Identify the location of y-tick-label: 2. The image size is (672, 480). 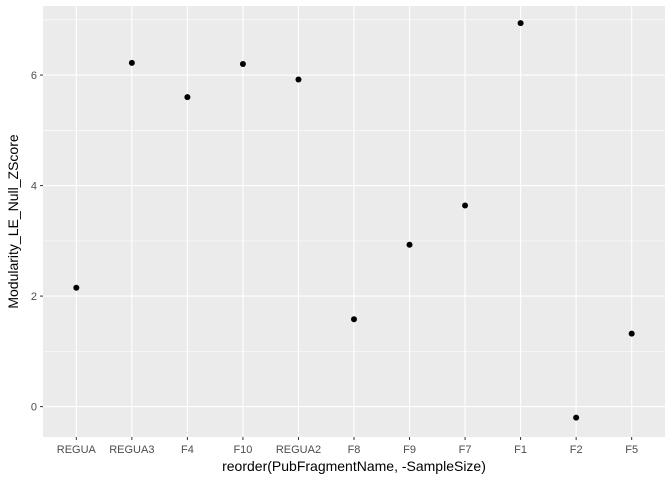
(34, 297).